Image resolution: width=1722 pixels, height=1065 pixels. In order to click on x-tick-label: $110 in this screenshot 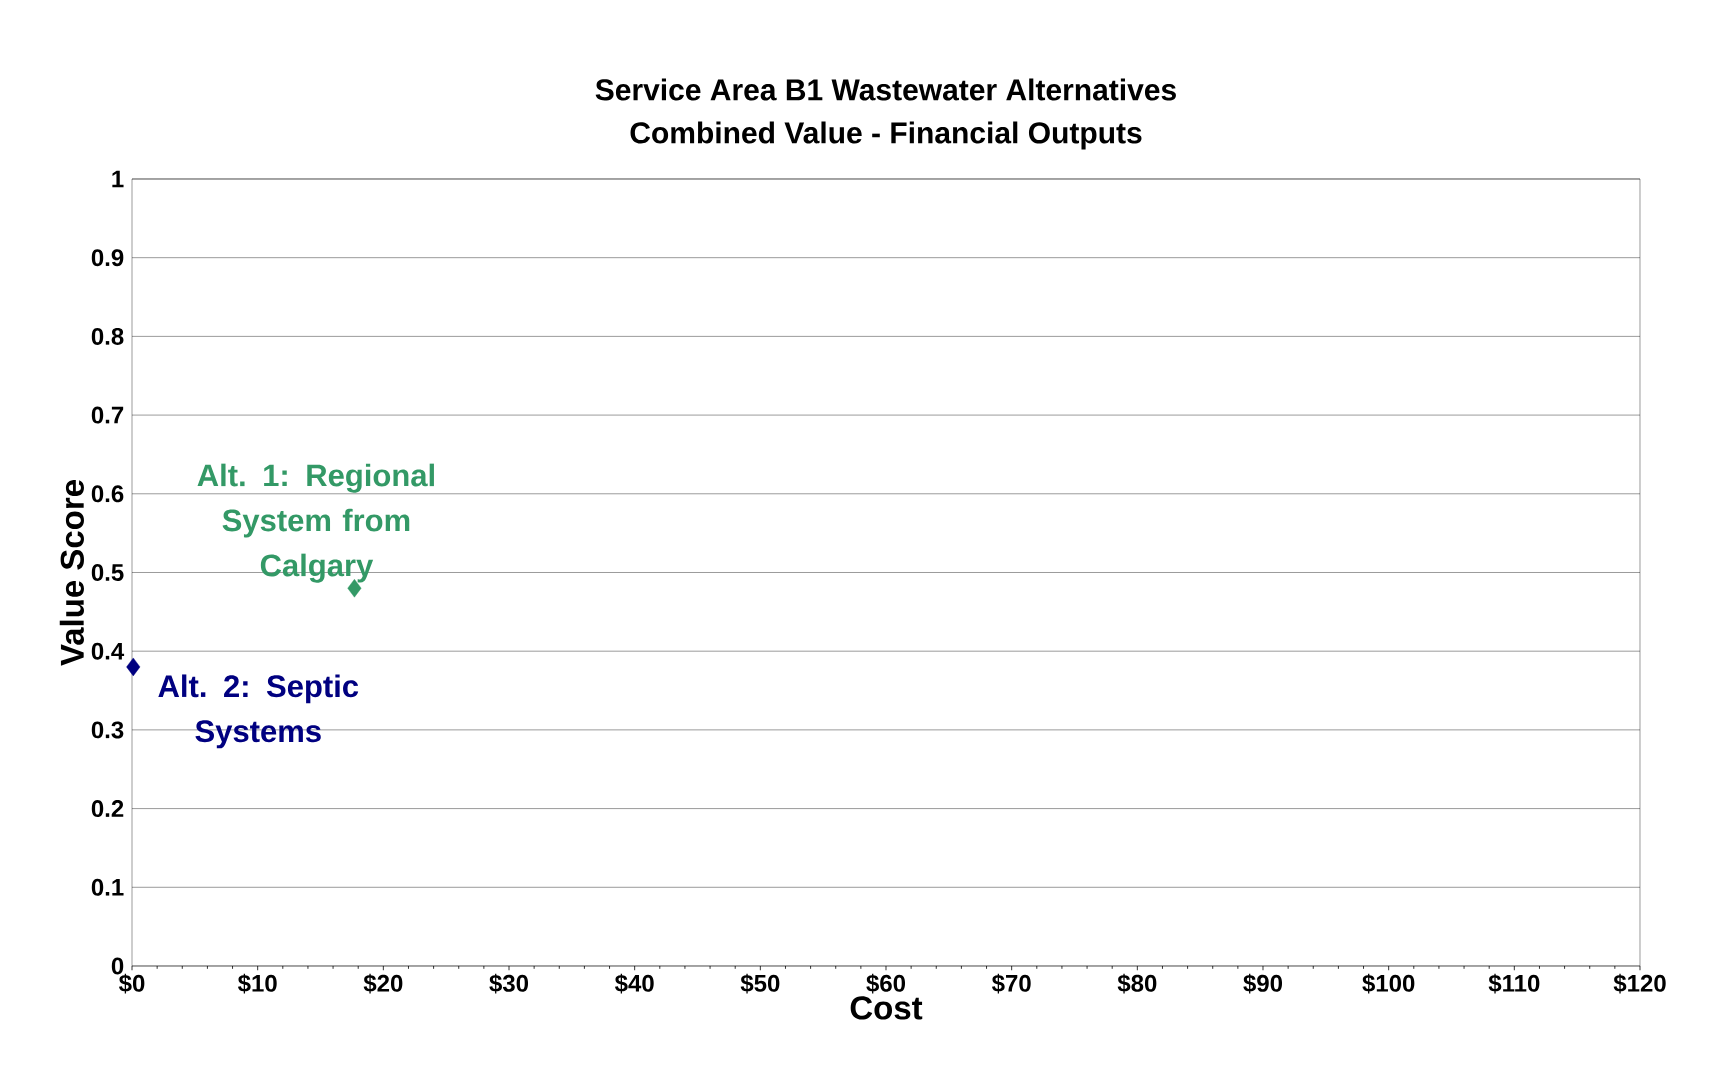, I will do `click(1514, 983)`.